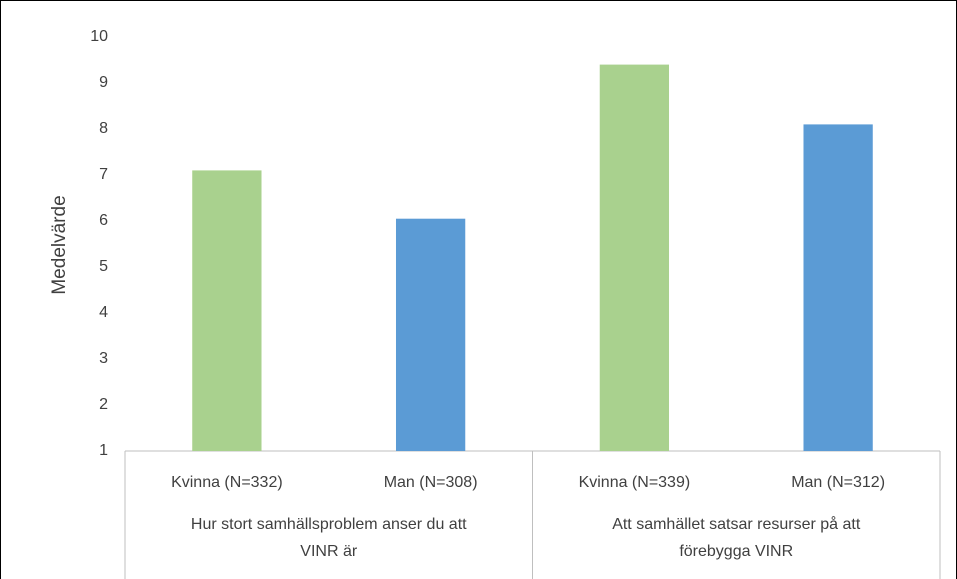 The image size is (957, 579). I want to click on x-tick-label: Kvinna (N=339), so click(635, 482).